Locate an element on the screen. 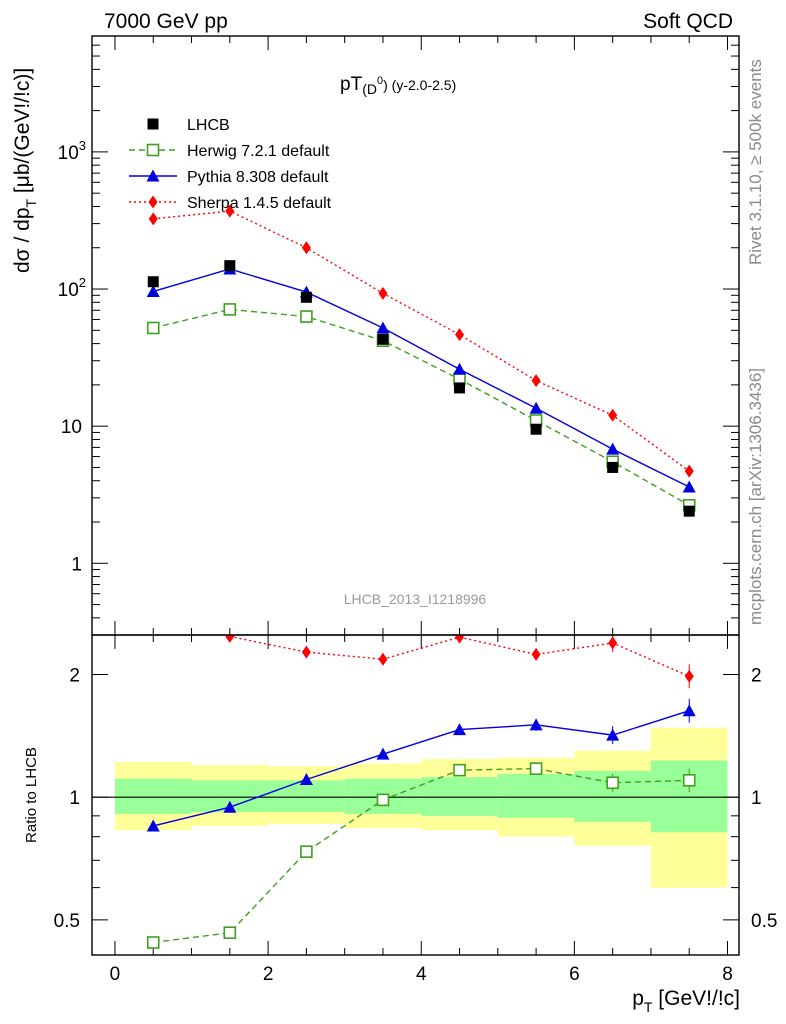 The image size is (786, 1024). legend-entry: Herwig 7.2.1 default is located at coordinates (229, 151).